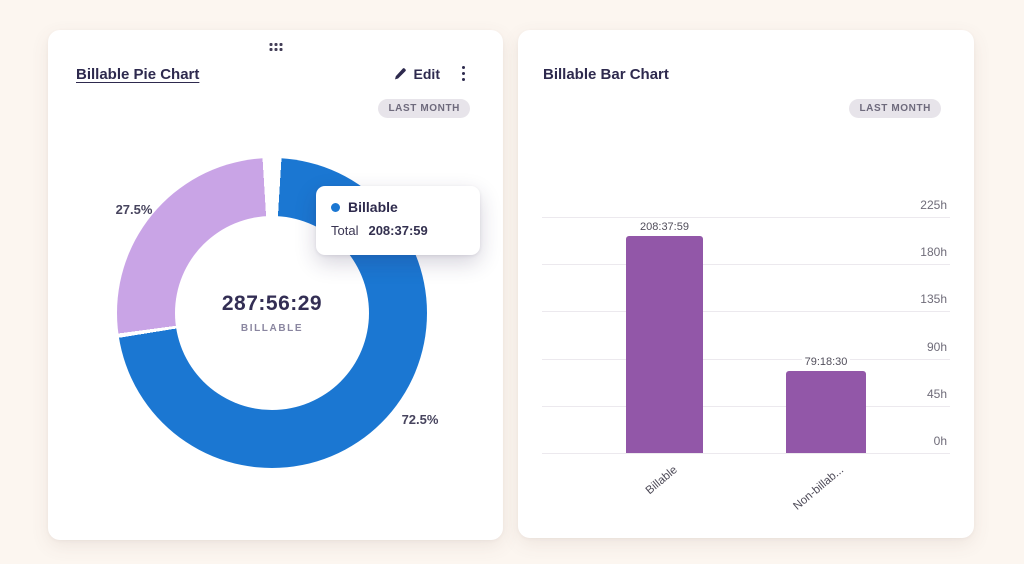 The image size is (1024, 564). What do you see at coordinates (134, 209) in the screenshot?
I see `slice-label-nonbillable: 27.5%` at bounding box center [134, 209].